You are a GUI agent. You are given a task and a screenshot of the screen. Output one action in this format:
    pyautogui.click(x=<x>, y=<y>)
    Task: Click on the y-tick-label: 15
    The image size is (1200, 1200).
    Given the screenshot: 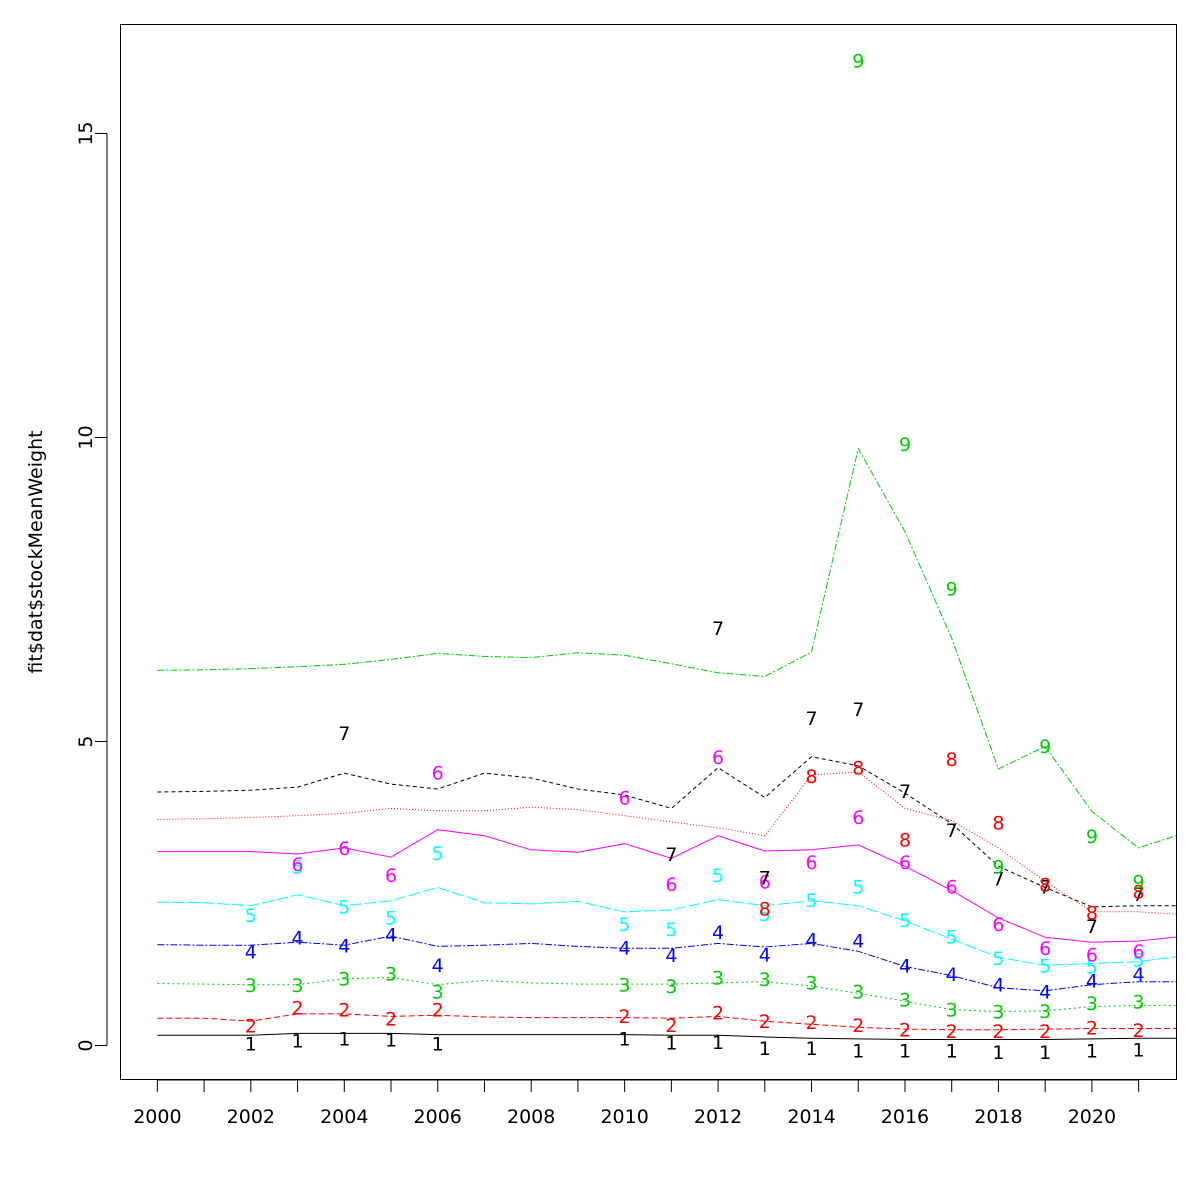 What is the action you would take?
    pyautogui.click(x=86, y=133)
    